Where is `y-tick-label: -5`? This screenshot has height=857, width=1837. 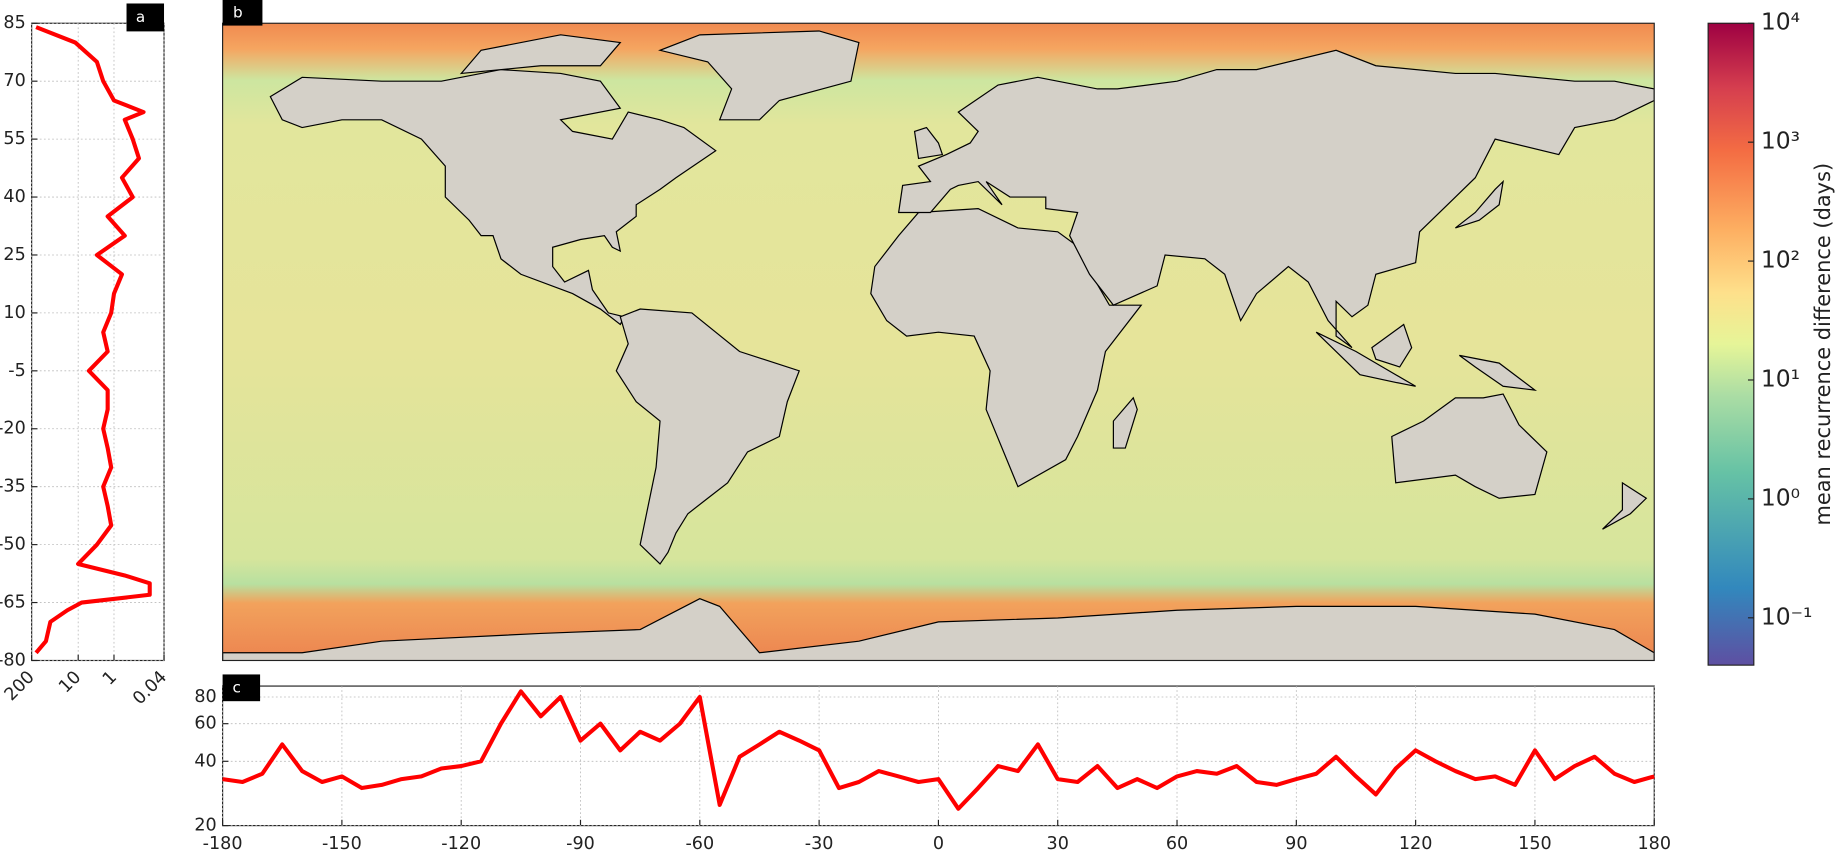
y-tick-label: -5 is located at coordinates (17, 371).